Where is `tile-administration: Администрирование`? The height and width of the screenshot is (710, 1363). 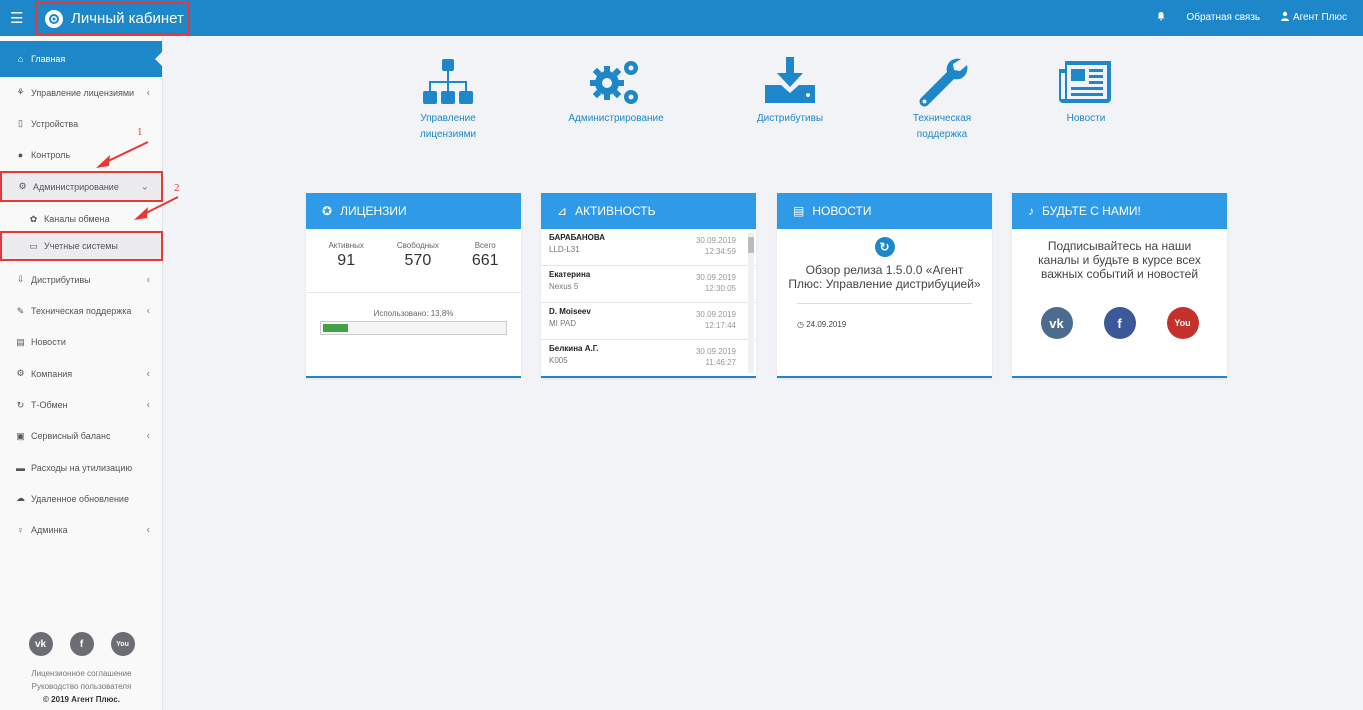
tile-administration: Администрирование is located at coordinates (616, 91).